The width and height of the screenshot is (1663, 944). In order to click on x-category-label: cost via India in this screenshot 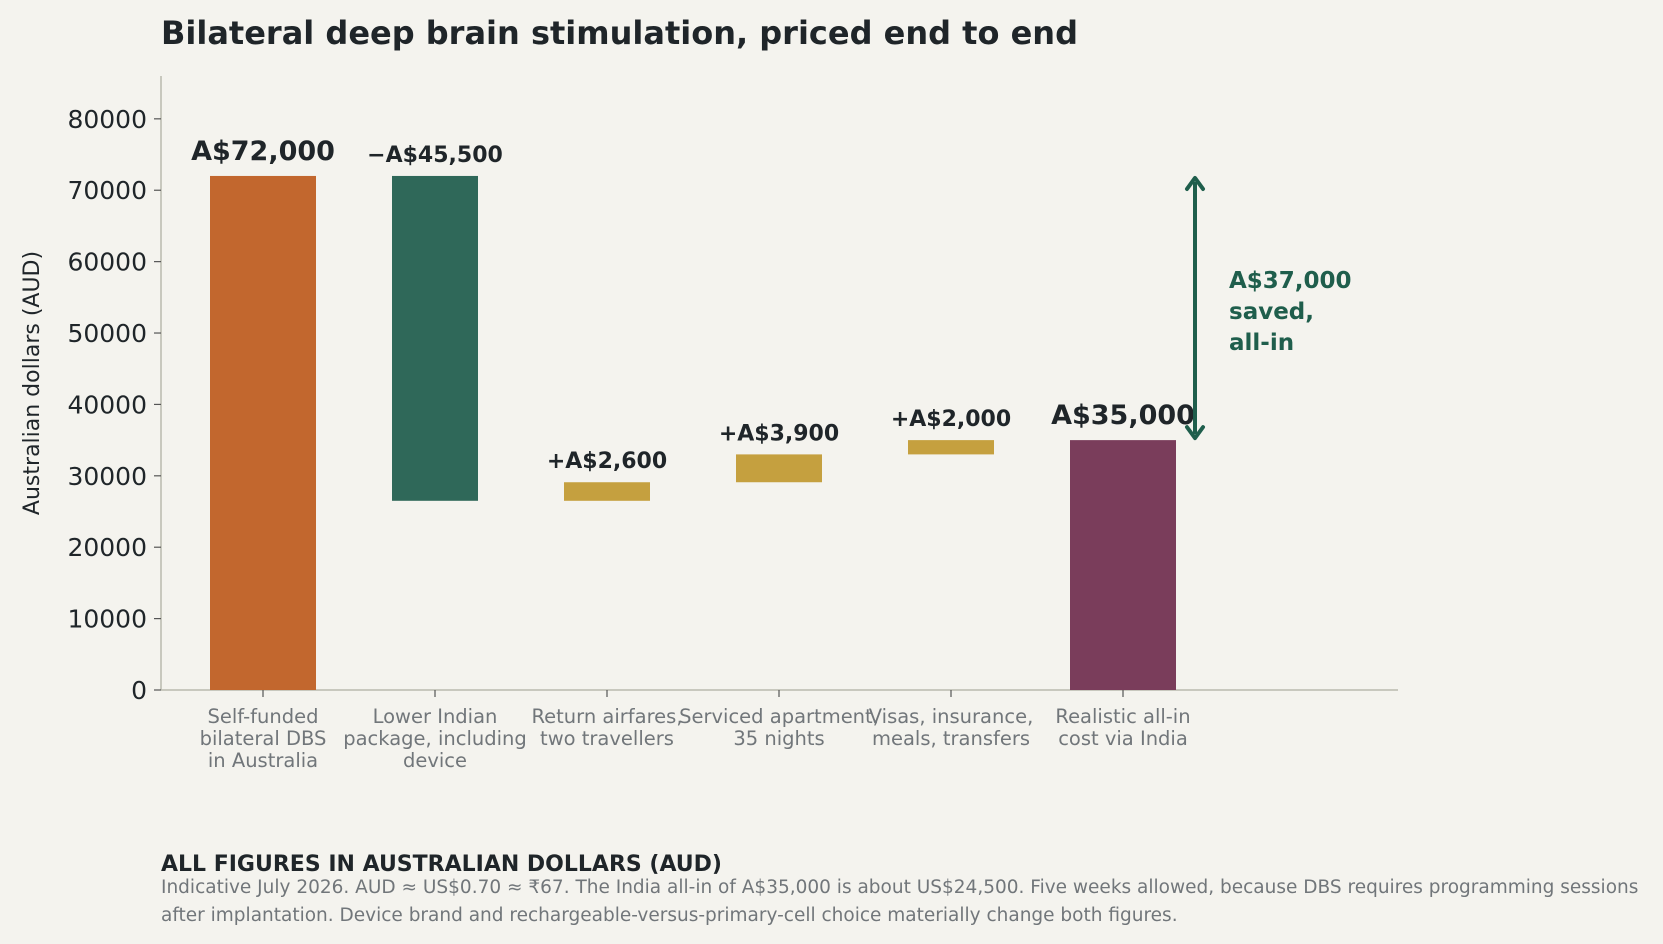, I will do `click(1123, 738)`.